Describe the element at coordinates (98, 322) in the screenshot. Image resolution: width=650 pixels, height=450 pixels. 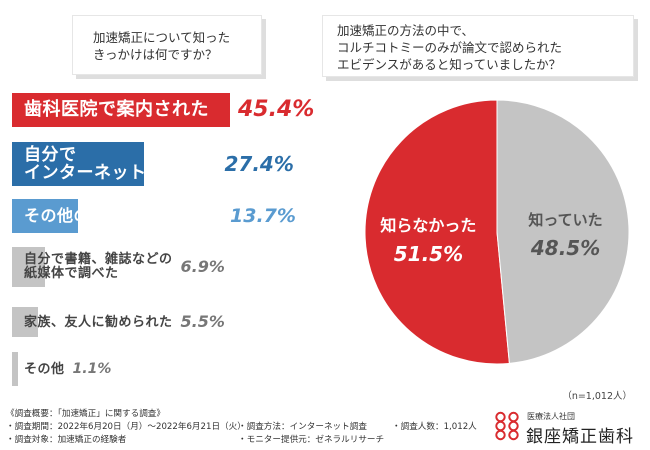
I see `bar-label-4: 家族、友人に勧められた` at that location.